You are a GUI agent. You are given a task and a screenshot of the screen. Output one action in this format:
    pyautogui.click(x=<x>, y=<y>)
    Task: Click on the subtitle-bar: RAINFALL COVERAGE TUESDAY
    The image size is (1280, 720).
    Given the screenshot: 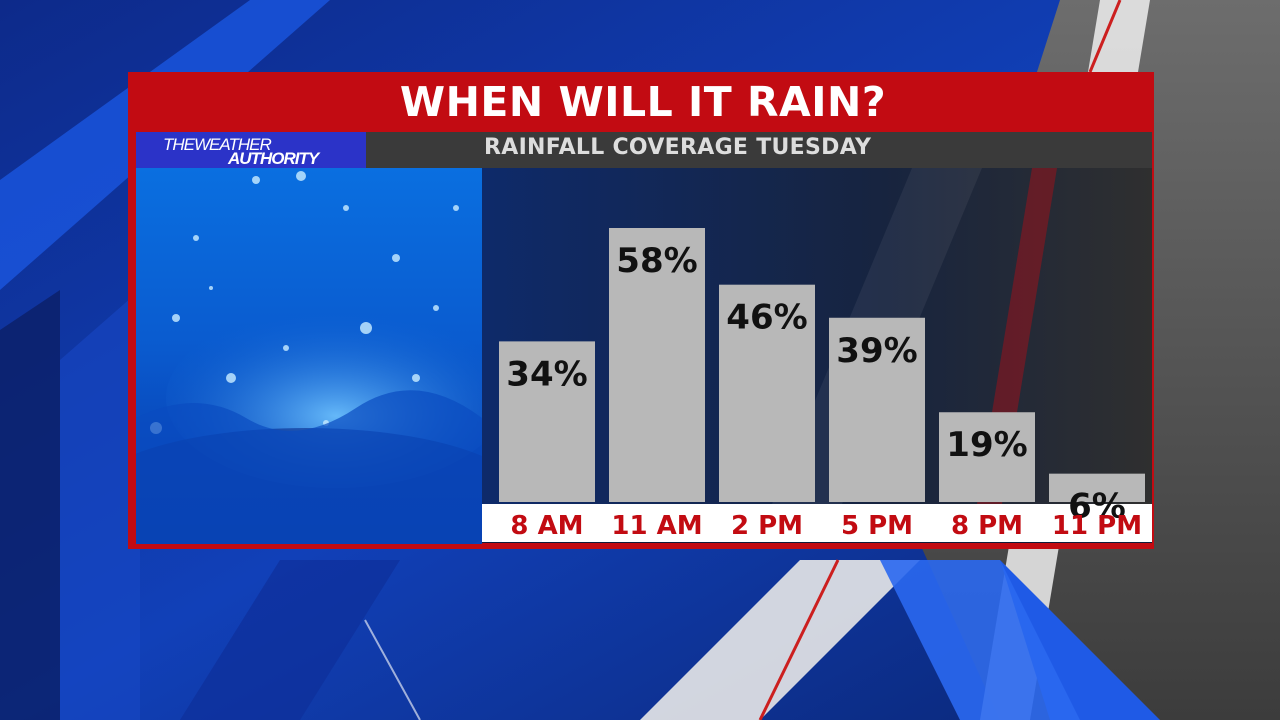 What is the action you would take?
    pyautogui.click(x=759, y=150)
    